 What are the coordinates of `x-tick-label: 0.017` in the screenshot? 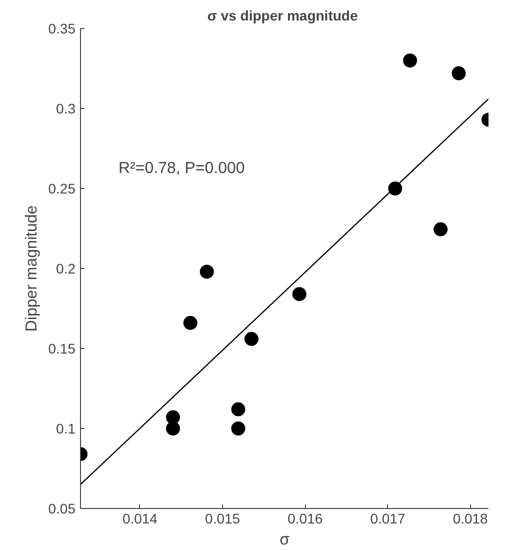 It's located at (388, 518).